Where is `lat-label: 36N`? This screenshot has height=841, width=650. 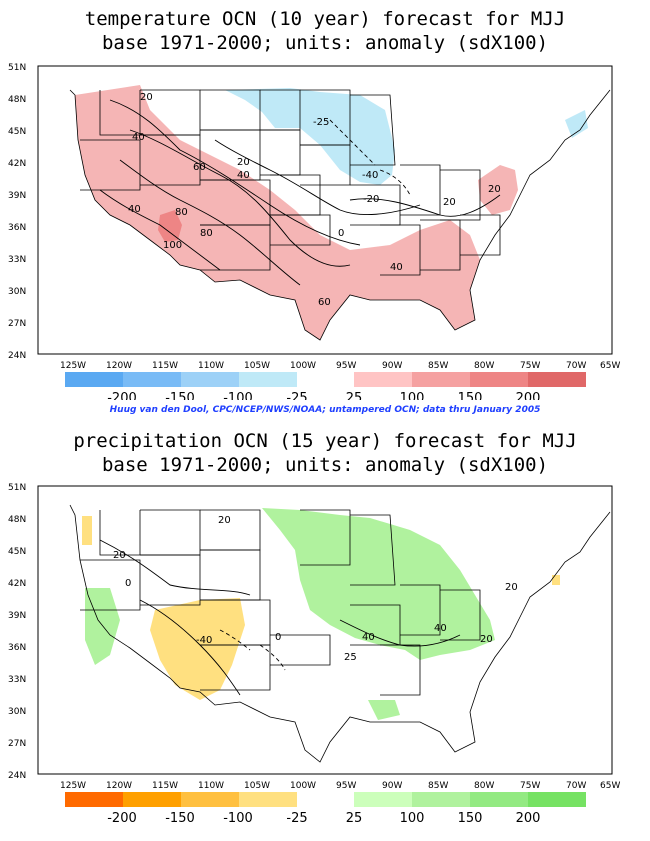 lat-label: 36N is located at coordinates (17, 648).